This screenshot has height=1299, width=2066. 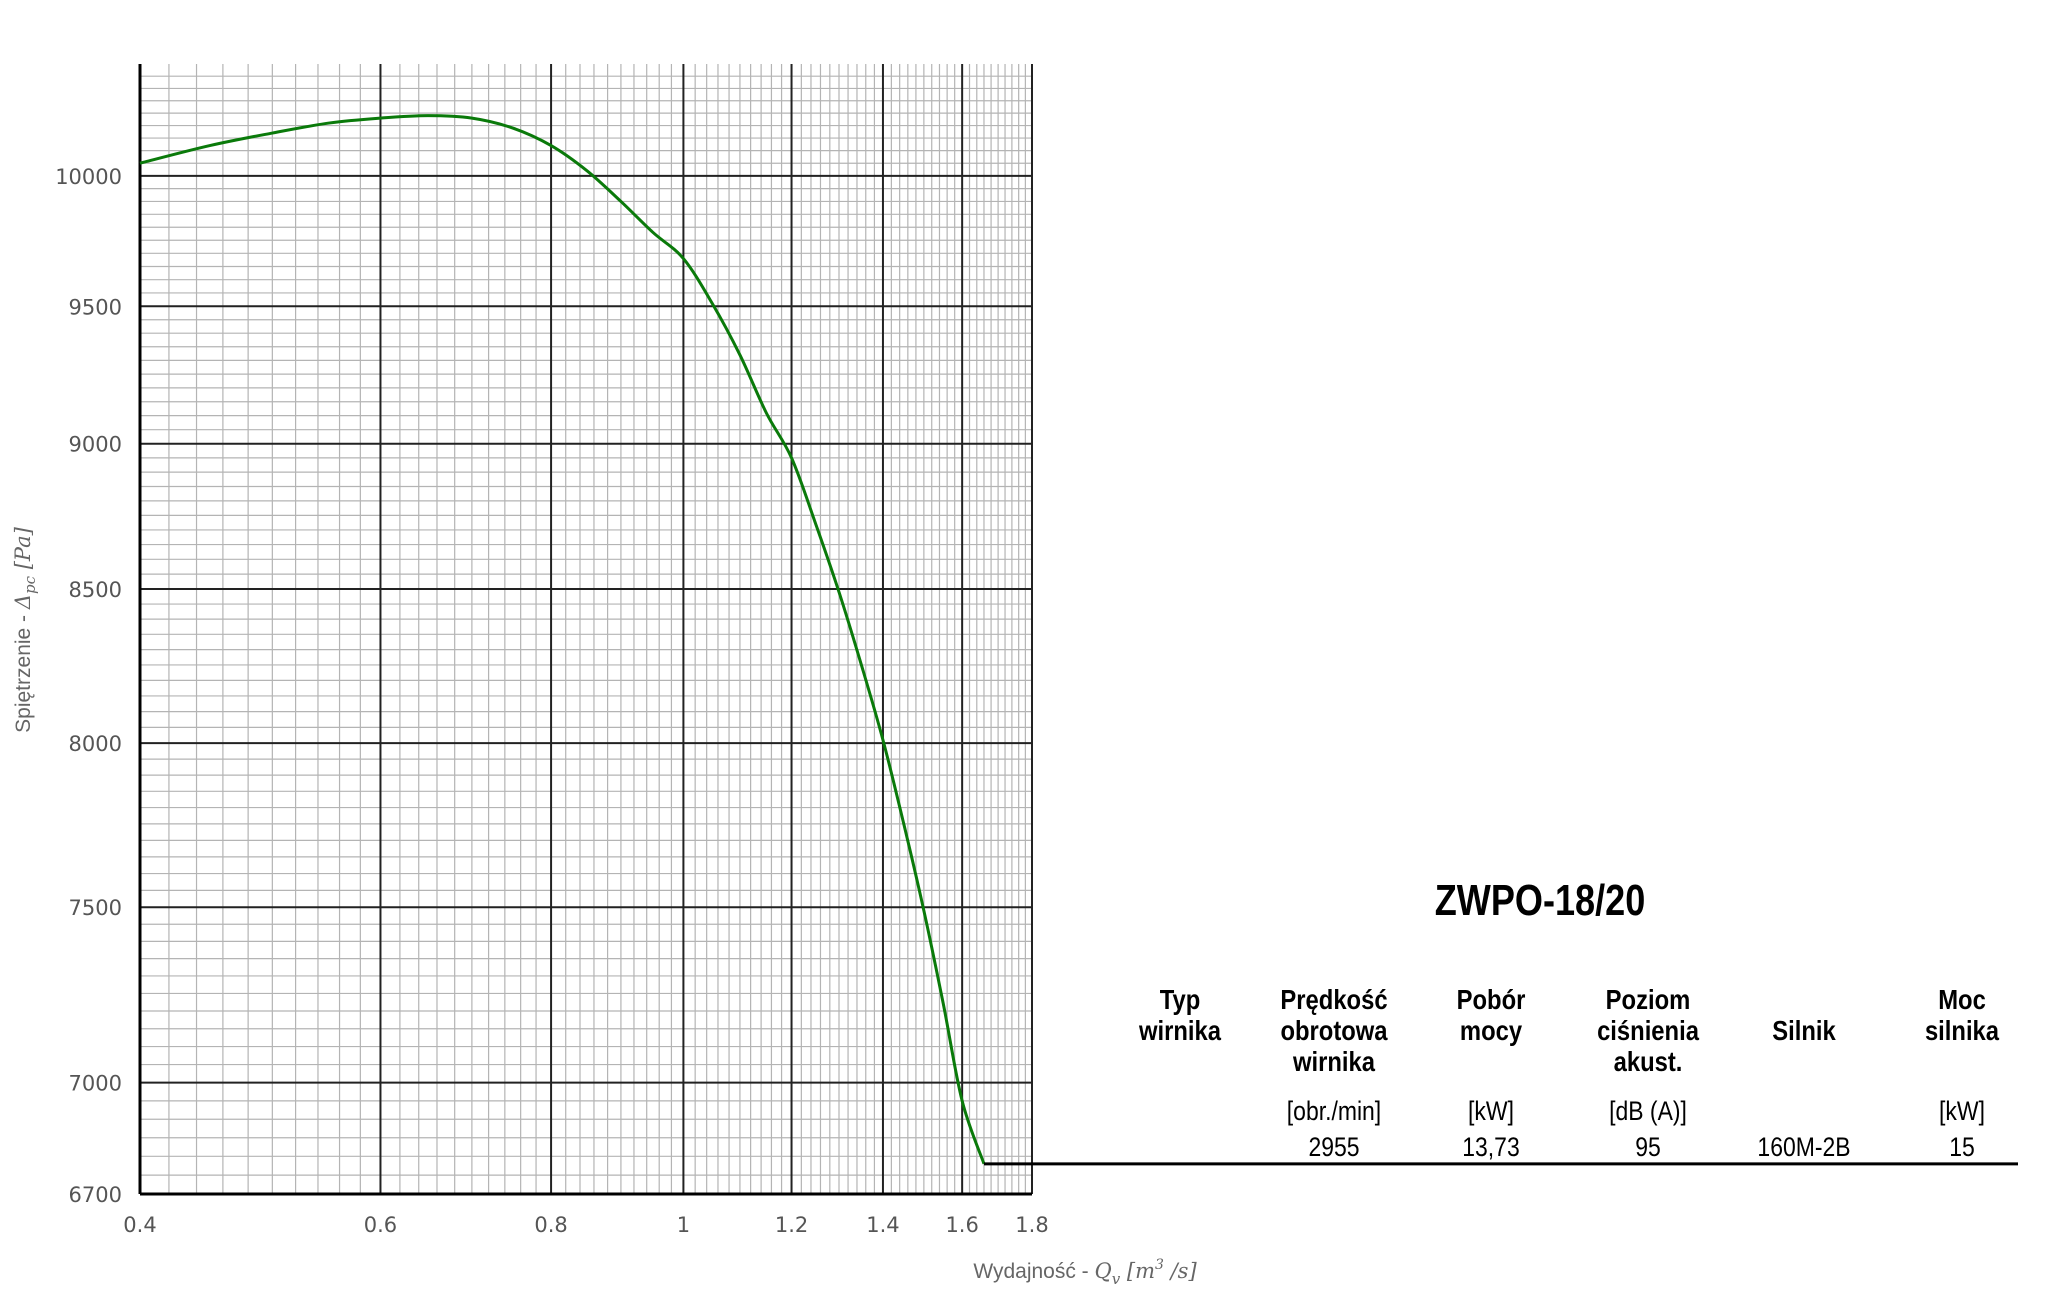 I want to click on x-tick-label: 1.4, so click(x=882, y=1225).